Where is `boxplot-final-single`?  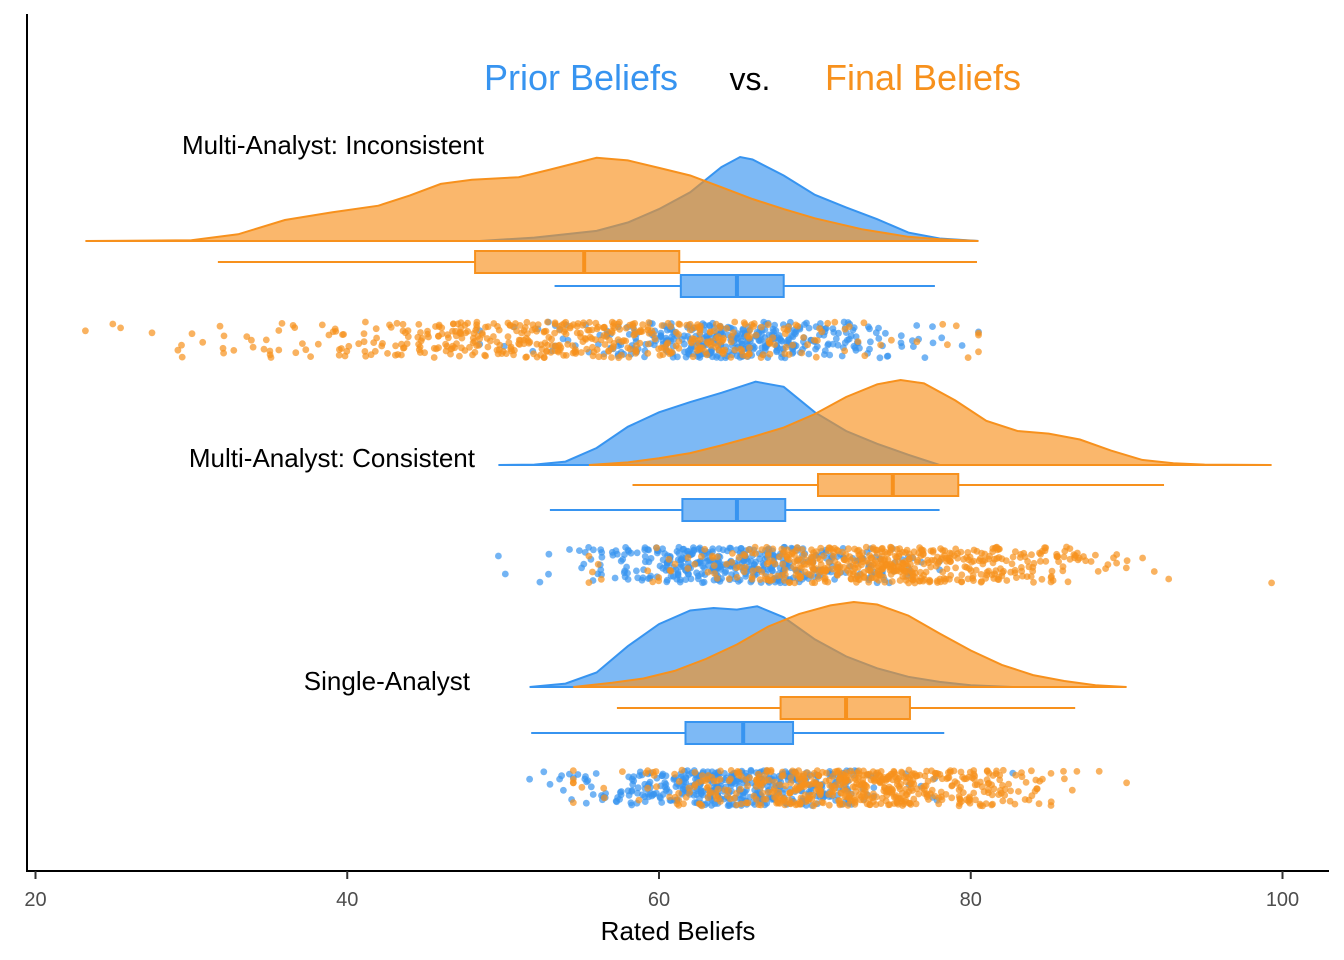
boxplot-final-single is located at coordinates (846, 708).